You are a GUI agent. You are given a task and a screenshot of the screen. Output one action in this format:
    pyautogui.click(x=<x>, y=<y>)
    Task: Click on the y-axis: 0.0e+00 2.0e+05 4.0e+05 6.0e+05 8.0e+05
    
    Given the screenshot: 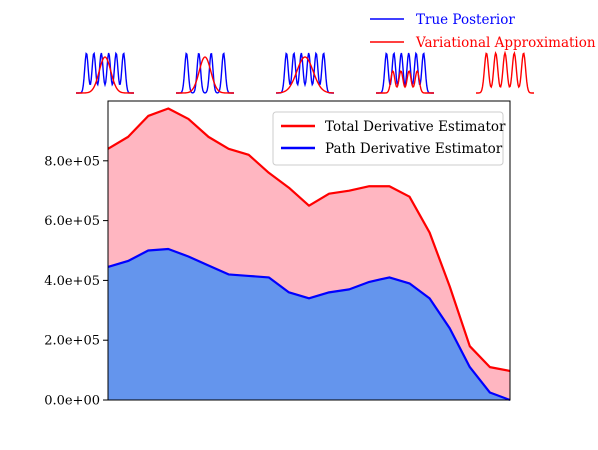 What is the action you would take?
    pyautogui.click(x=76, y=281)
    